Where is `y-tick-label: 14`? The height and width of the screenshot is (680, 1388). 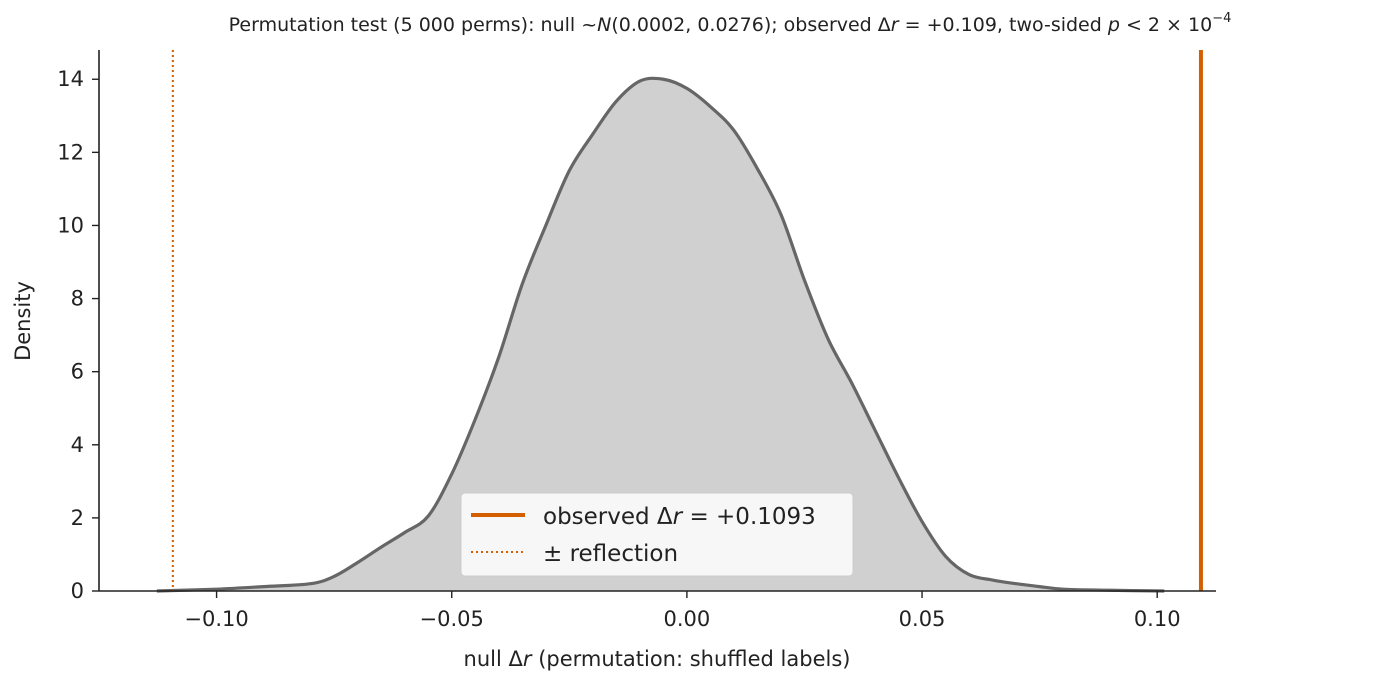 y-tick-label: 14 is located at coordinates (70, 79).